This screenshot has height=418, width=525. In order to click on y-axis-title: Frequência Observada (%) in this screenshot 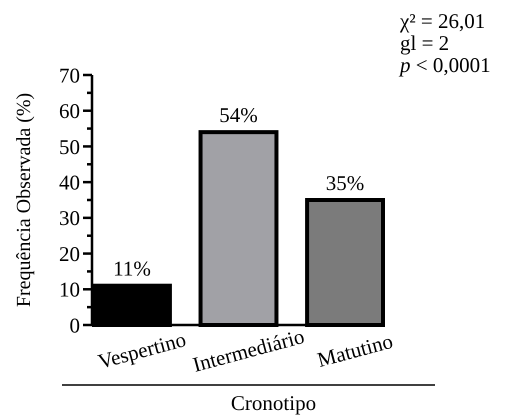, I will do `click(24, 200)`.